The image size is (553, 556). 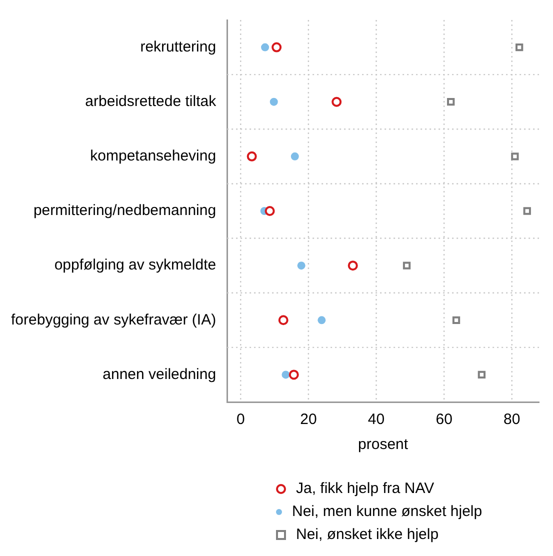 What do you see at coordinates (135, 265) in the screenshot?
I see `y-tick-label: oppfølging av sykmeldte` at bounding box center [135, 265].